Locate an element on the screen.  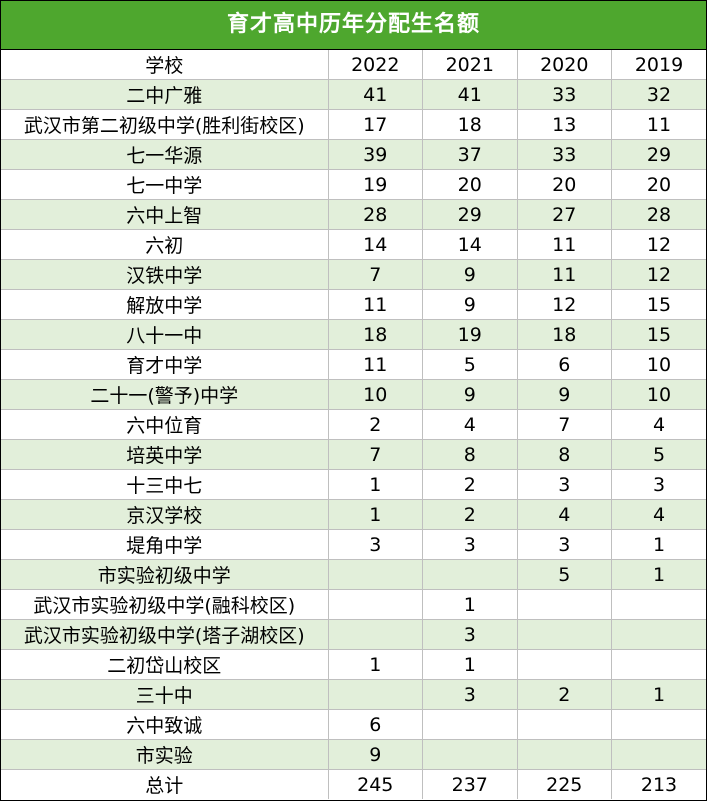
school-name-cell: 二中广雅 is located at coordinates (165, 94).